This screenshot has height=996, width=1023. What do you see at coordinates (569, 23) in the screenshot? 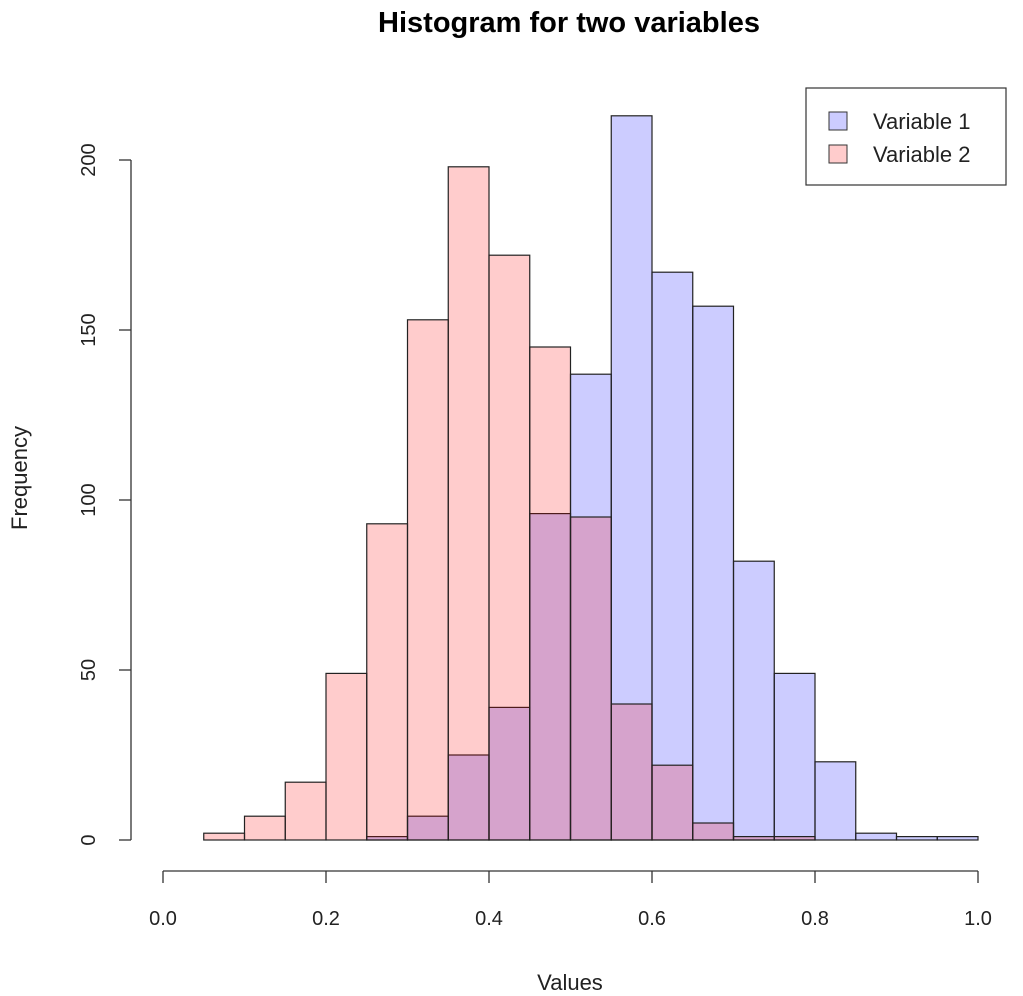
I see `chart-title: Histogram for two variables` at bounding box center [569, 23].